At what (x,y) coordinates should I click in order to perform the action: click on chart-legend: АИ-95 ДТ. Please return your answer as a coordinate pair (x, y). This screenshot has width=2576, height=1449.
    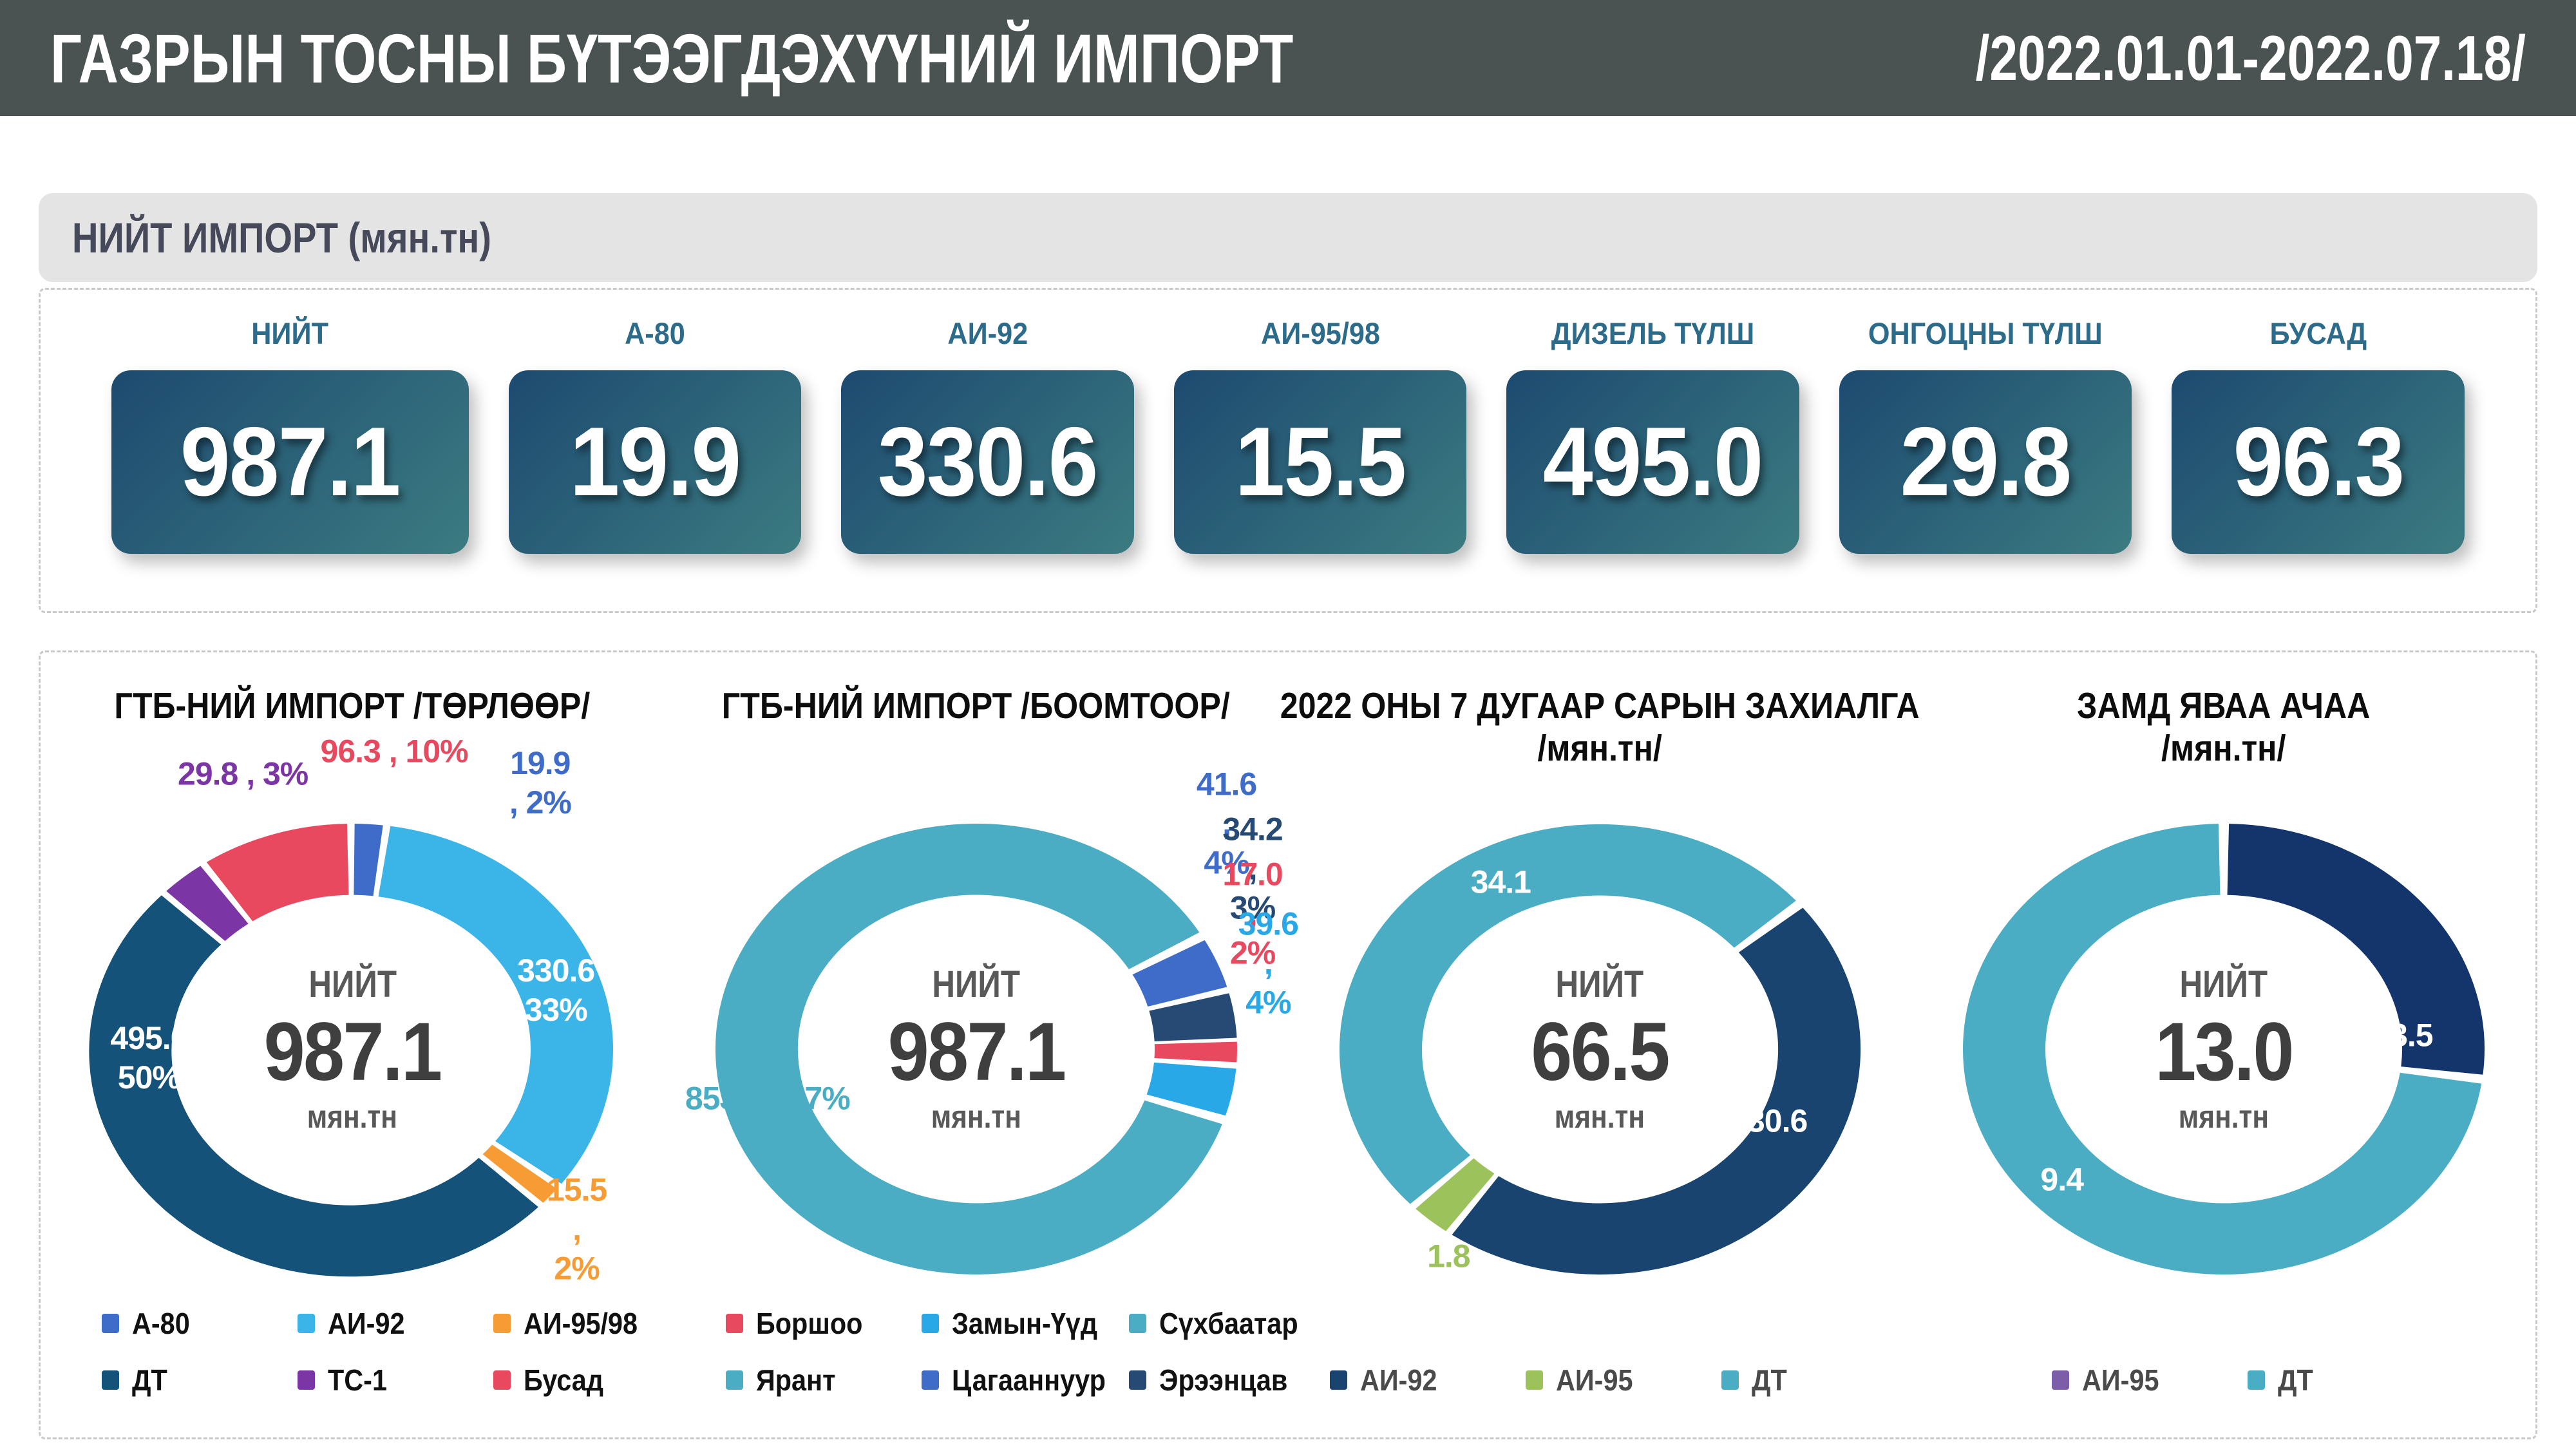
    Looking at the image, I should click on (2223, 1380).